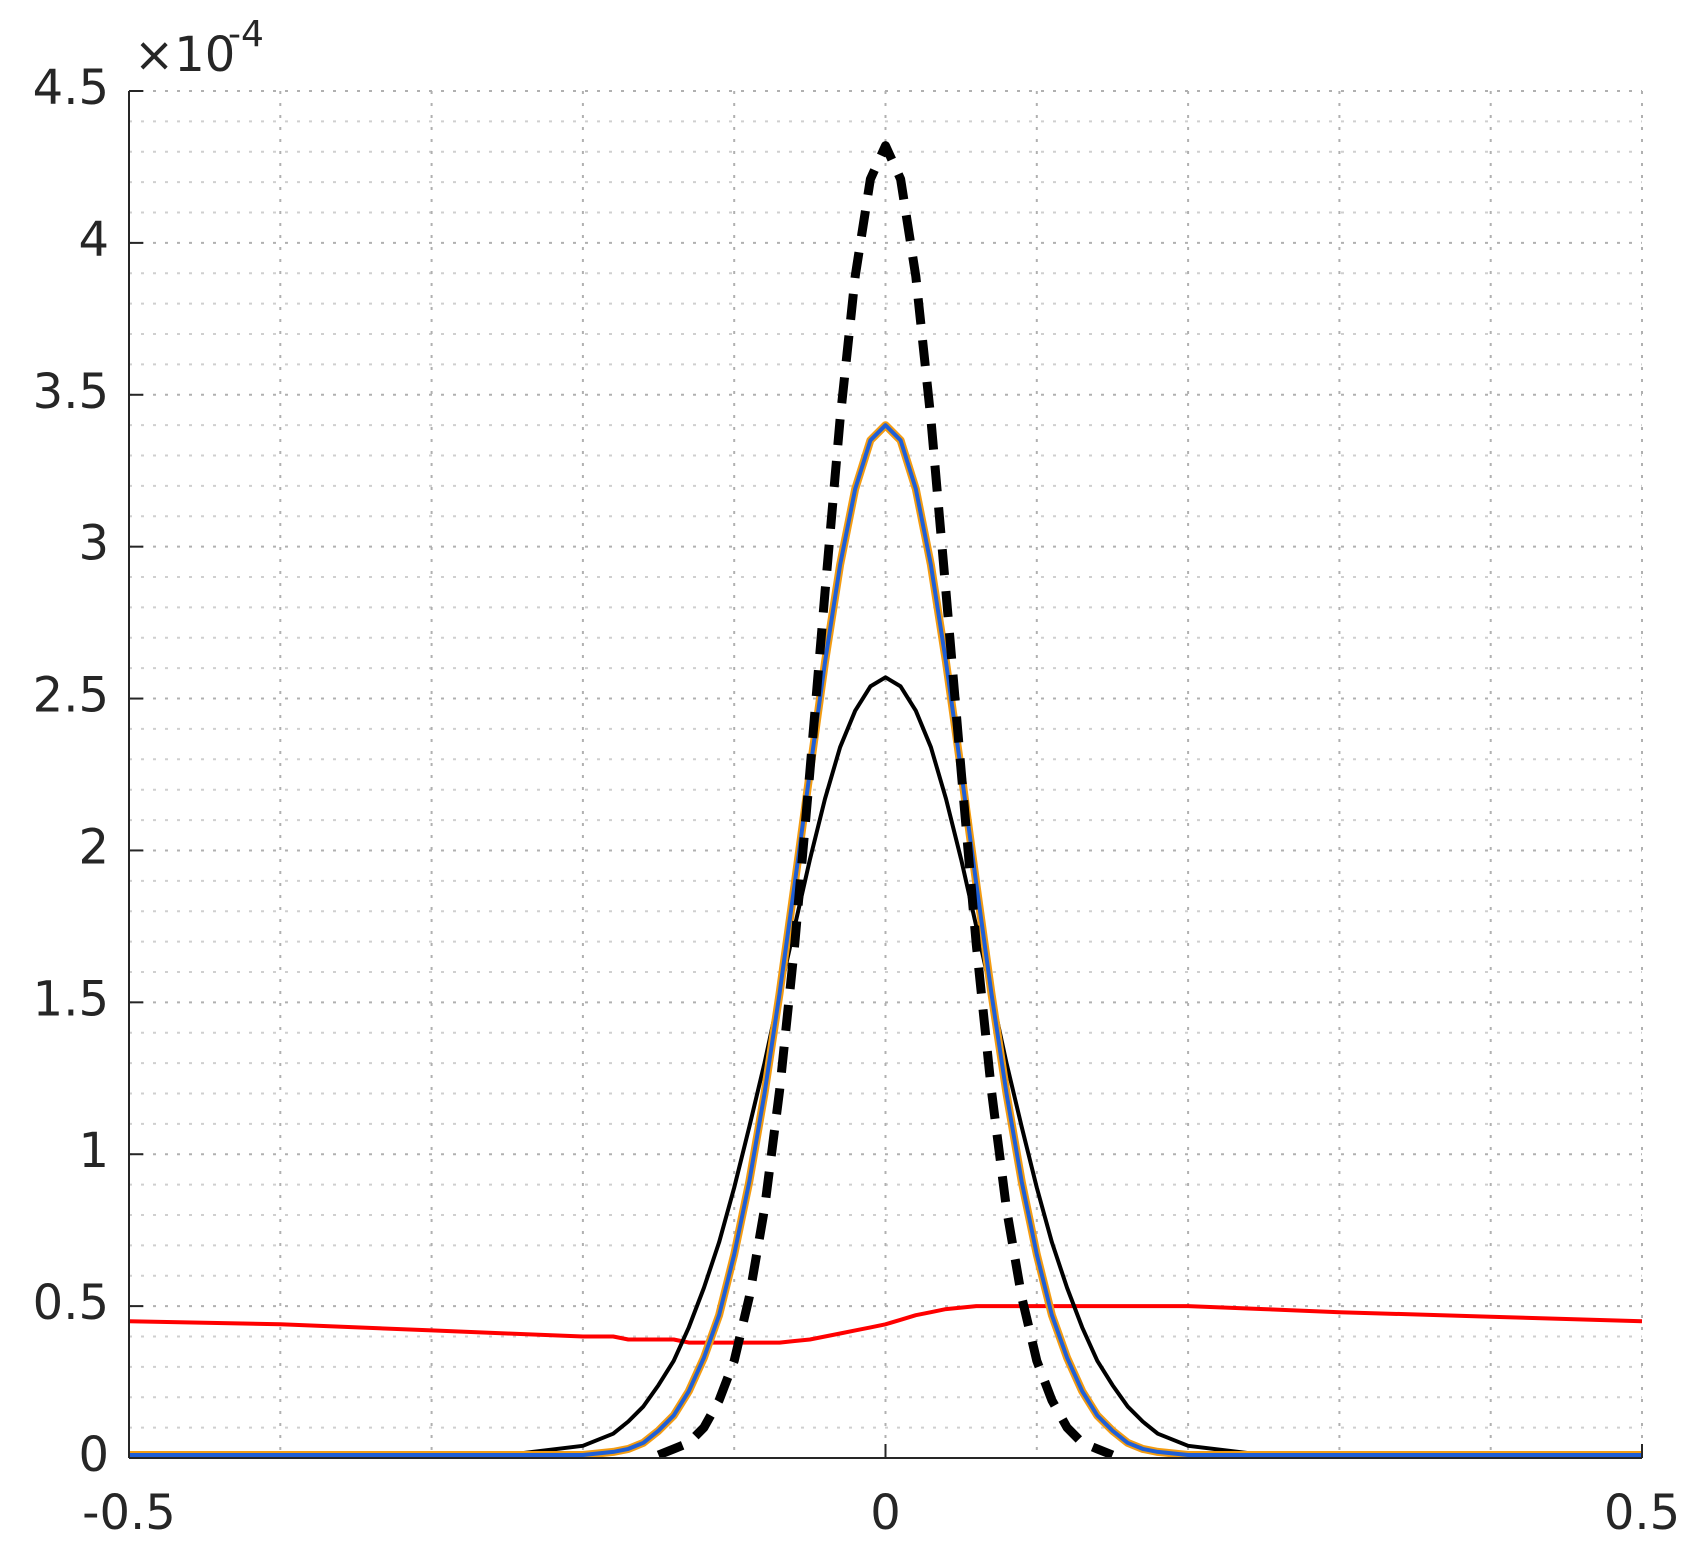 The height and width of the screenshot is (1560, 1705). I want to click on x-tick-label: 0.5, so click(1642, 1513).